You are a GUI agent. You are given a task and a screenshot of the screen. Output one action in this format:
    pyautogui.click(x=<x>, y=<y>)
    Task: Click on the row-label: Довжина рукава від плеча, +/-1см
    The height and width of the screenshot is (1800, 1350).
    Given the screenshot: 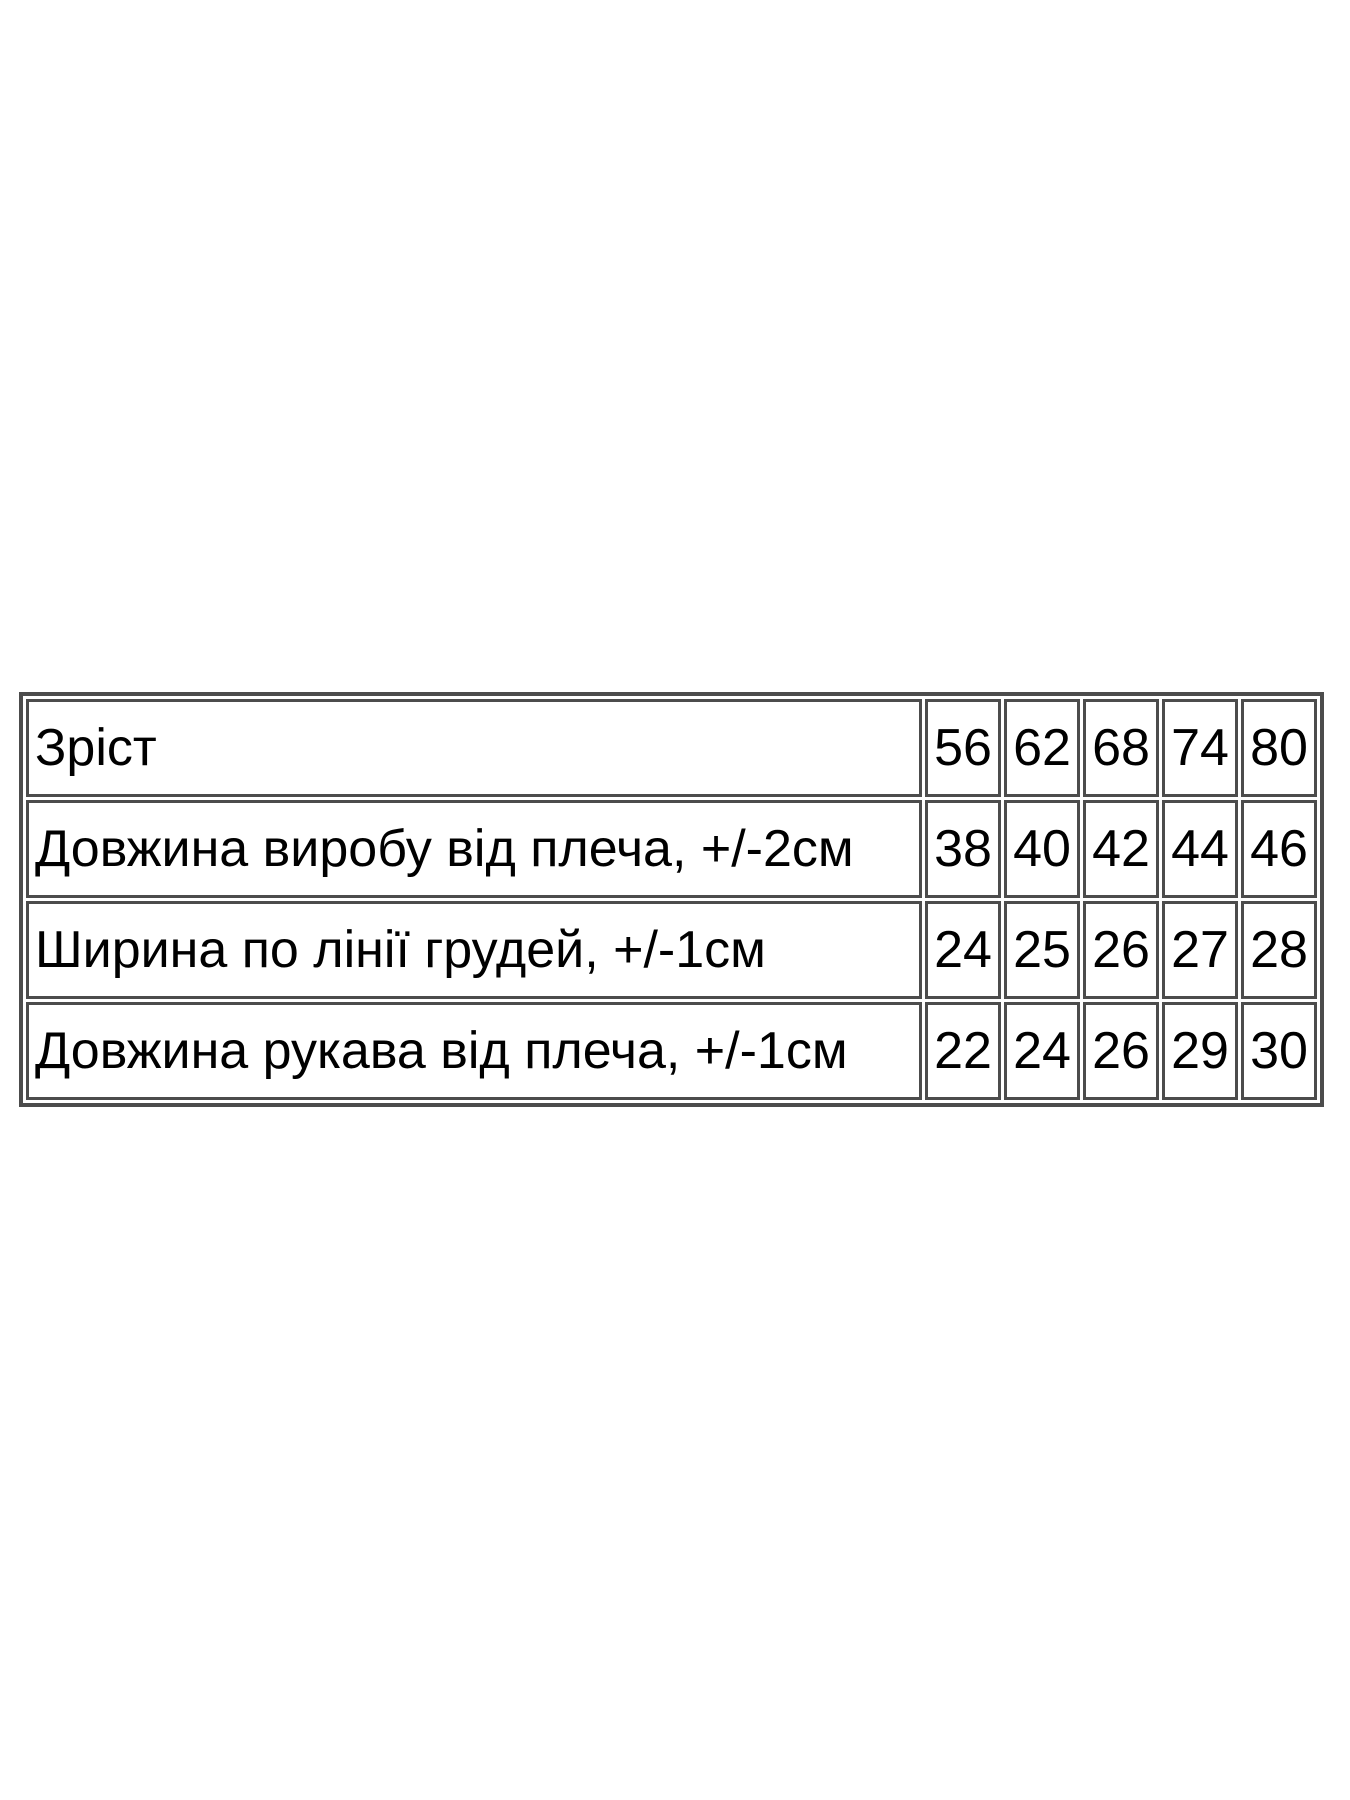 What is the action you would take?
    pyautogui.click(x=474, y=1051)
    